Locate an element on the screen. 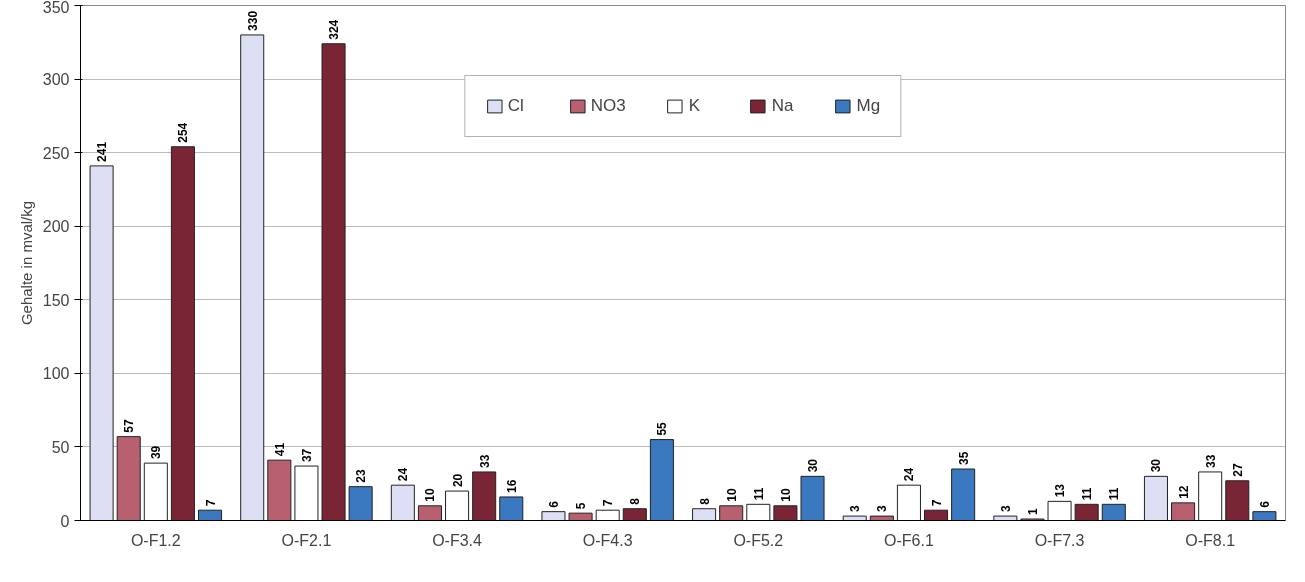 The width and height of the screenshot is (1305, 582). x-tick-label: O-F3.4 is located at coordinates (457, 540).